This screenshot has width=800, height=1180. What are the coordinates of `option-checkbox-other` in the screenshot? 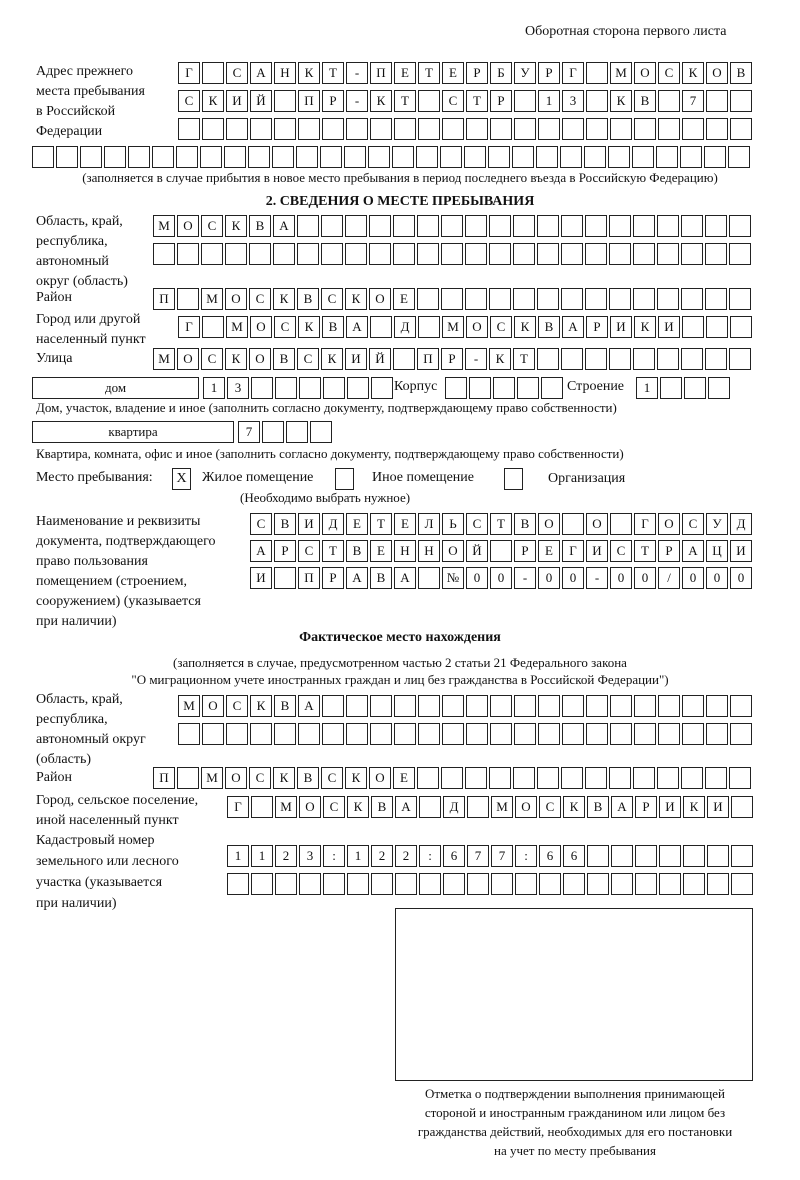 It's located at (344, 479).